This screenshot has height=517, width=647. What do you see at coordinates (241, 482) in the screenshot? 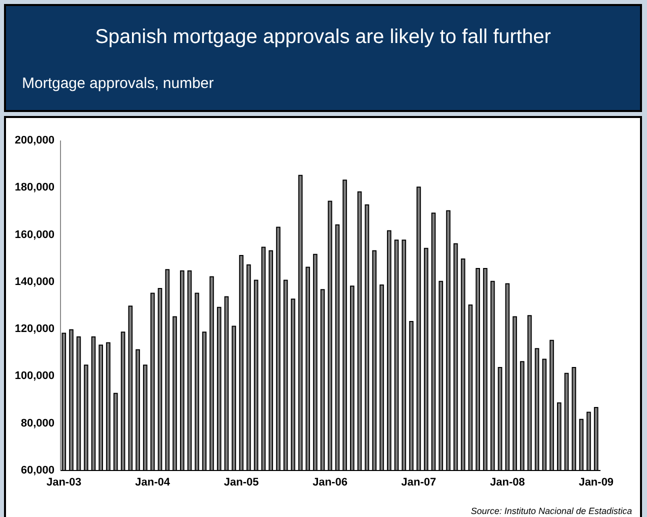
I see `x-tick-label: Jan-05` at bounding box center [241, 482].